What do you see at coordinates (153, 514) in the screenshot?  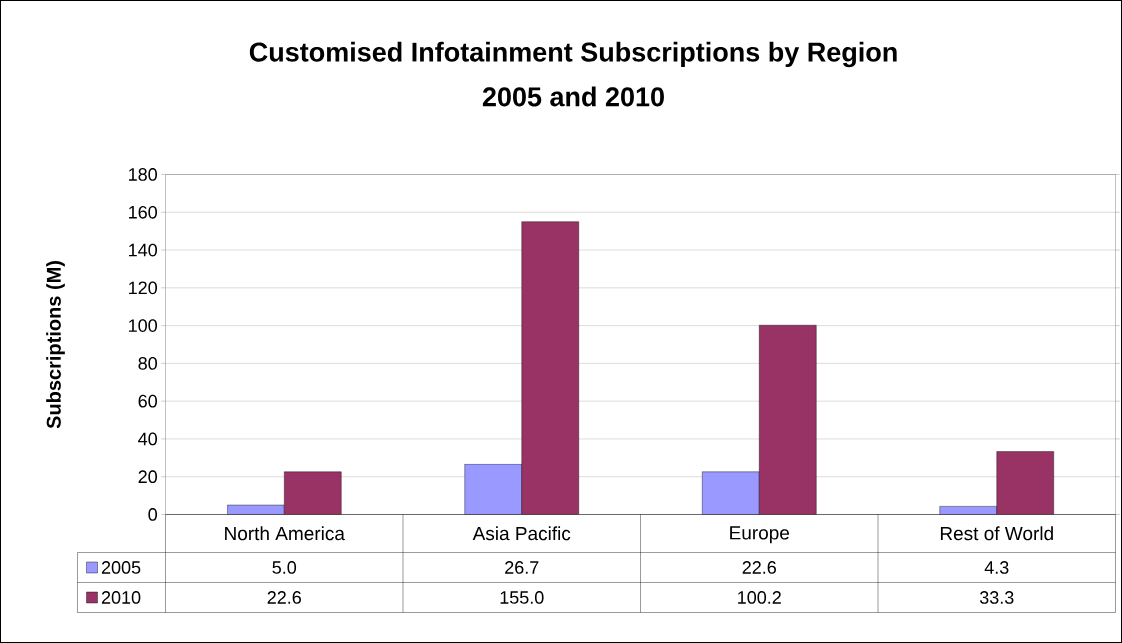 I see `y-tick-label: 0` at bounding box center [153, 514].